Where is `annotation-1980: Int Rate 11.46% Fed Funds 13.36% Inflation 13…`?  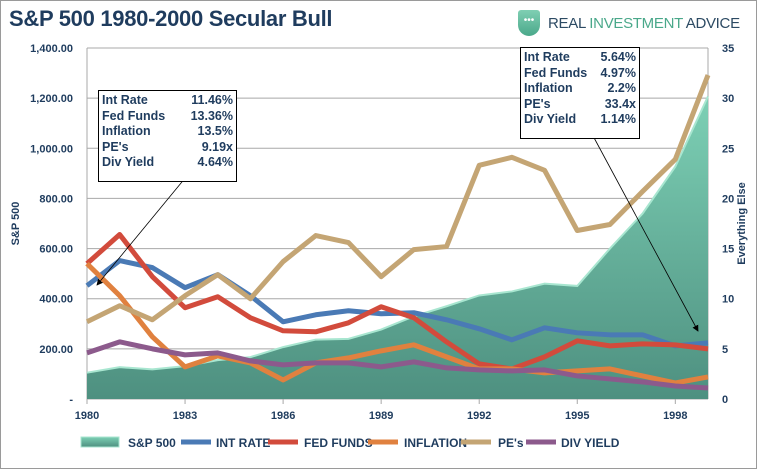 annotation-1980: Int Rate 11.46% Fed Funds 13.36% Inflation 13… is located at coordinates (167, 136).